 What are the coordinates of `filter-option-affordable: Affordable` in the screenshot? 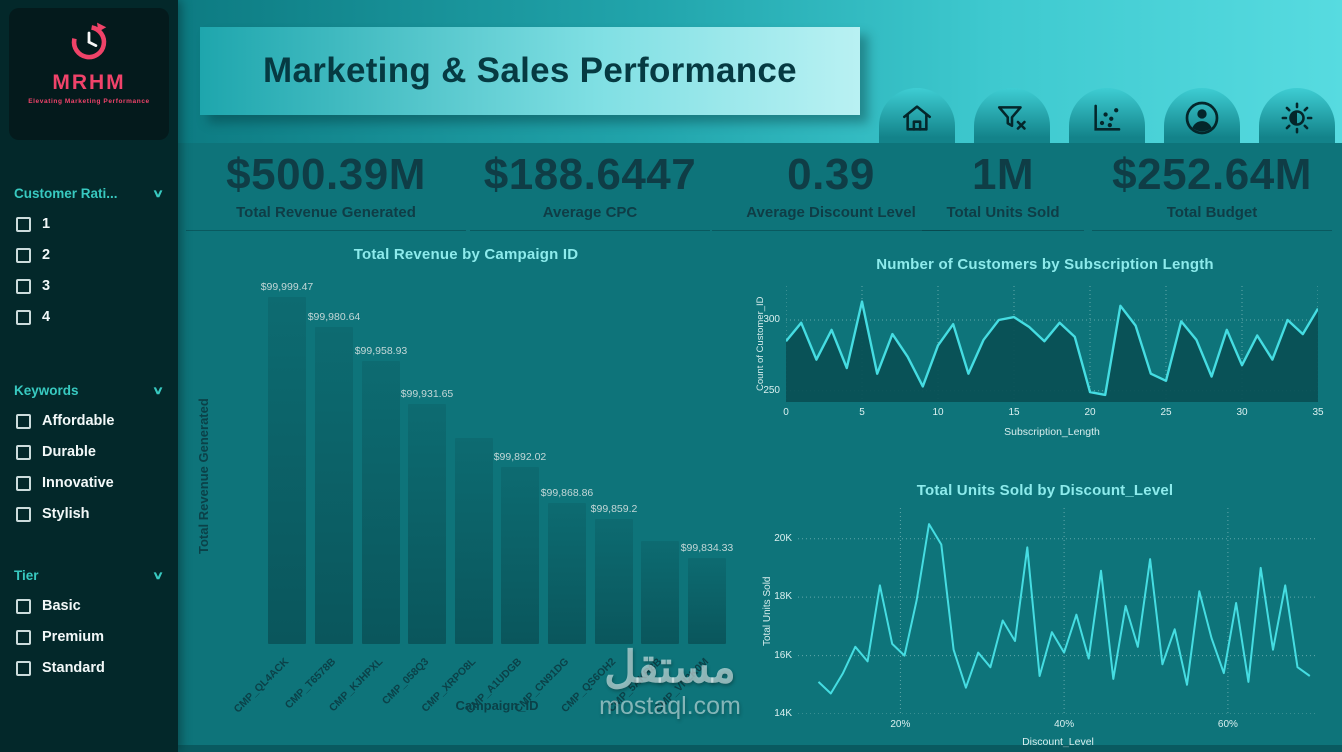 It's located at (91, 421).